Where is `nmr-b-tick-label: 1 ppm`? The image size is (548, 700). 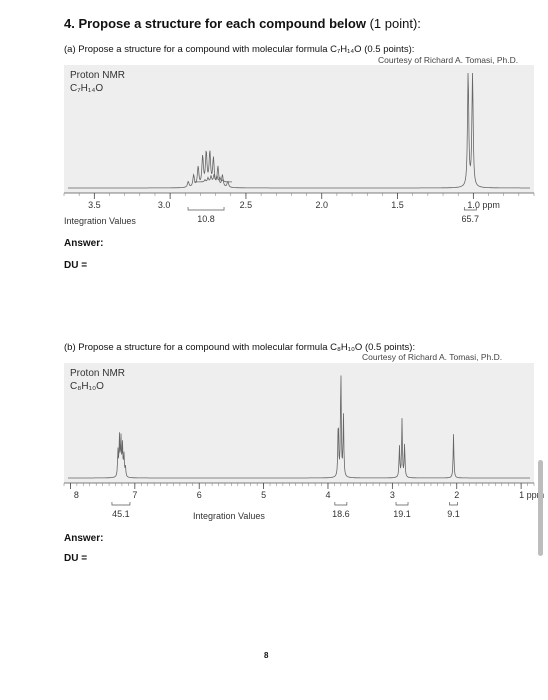 nmr-b-tick-label: 1 ppm is located at coordinates (531, 495).